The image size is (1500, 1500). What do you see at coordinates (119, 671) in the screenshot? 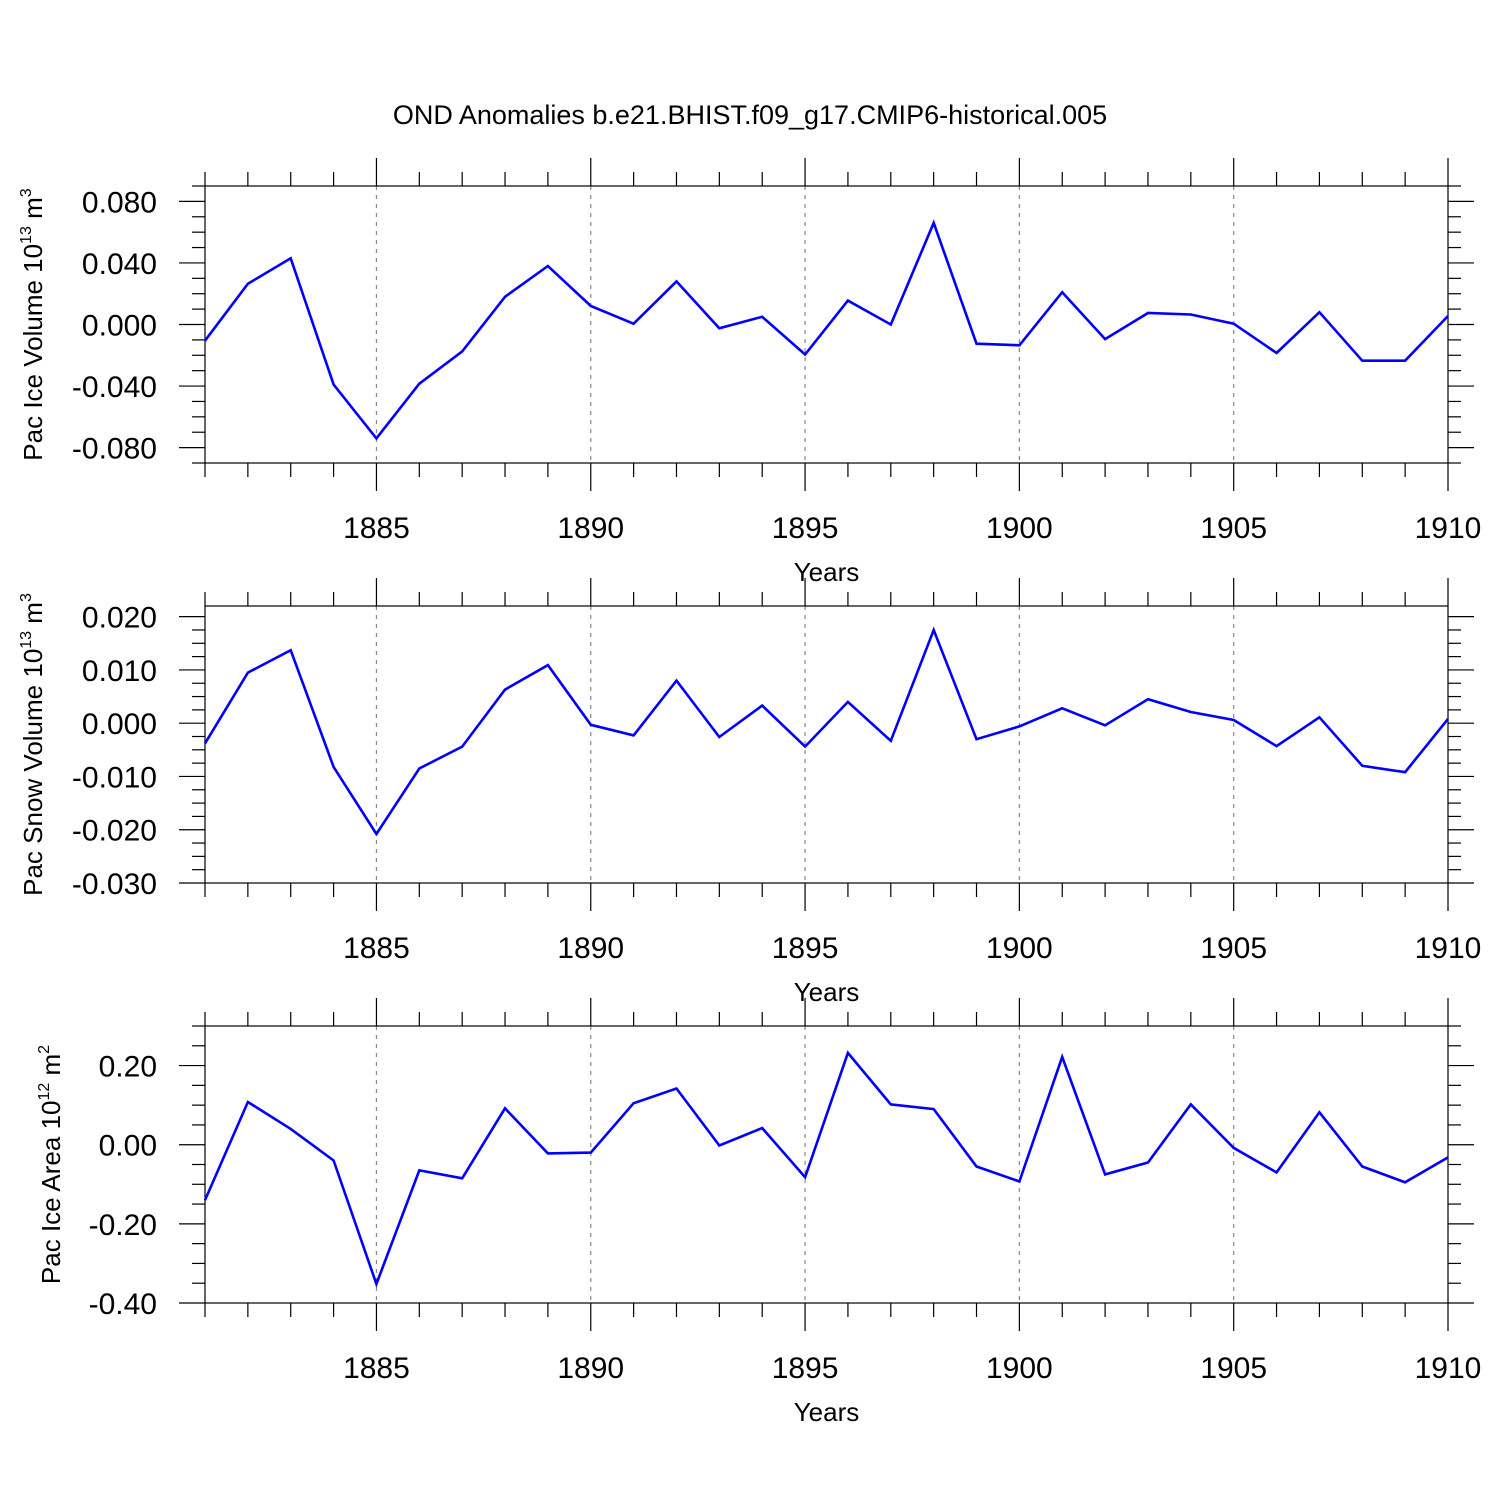
I see `panel-2-y-tick-label: 0.010` at bounding box center [119, 671].